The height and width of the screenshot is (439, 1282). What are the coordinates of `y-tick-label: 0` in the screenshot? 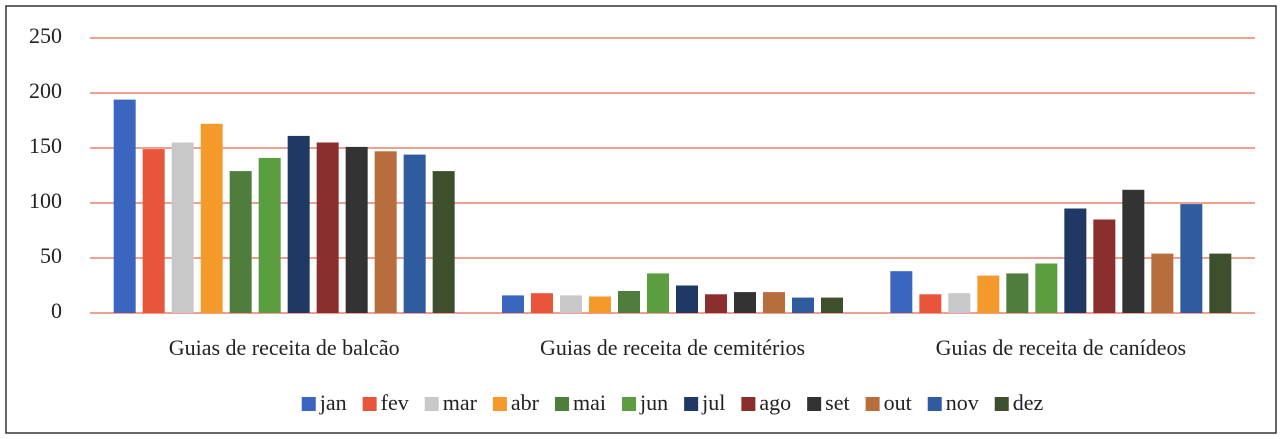 It's located at (56, 310).